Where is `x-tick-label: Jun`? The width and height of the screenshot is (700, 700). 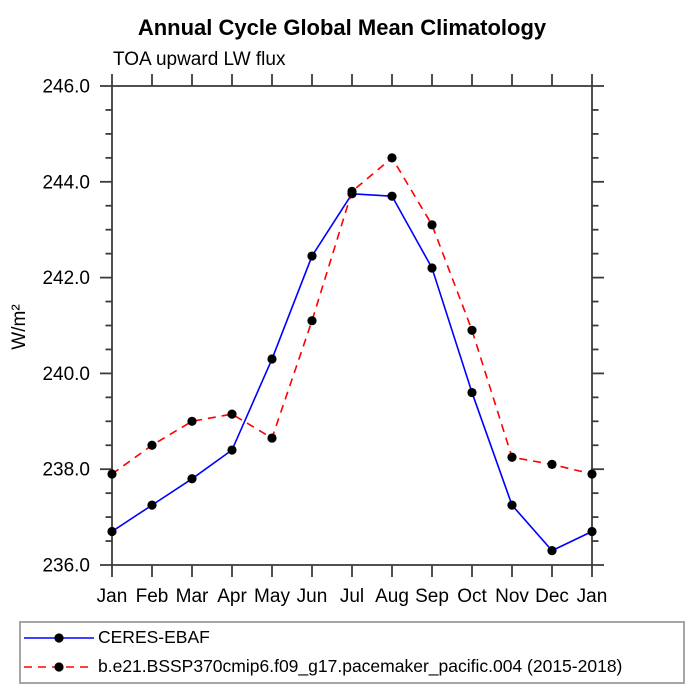
x-tick-label: Jun is located at coordinates (312, 596).